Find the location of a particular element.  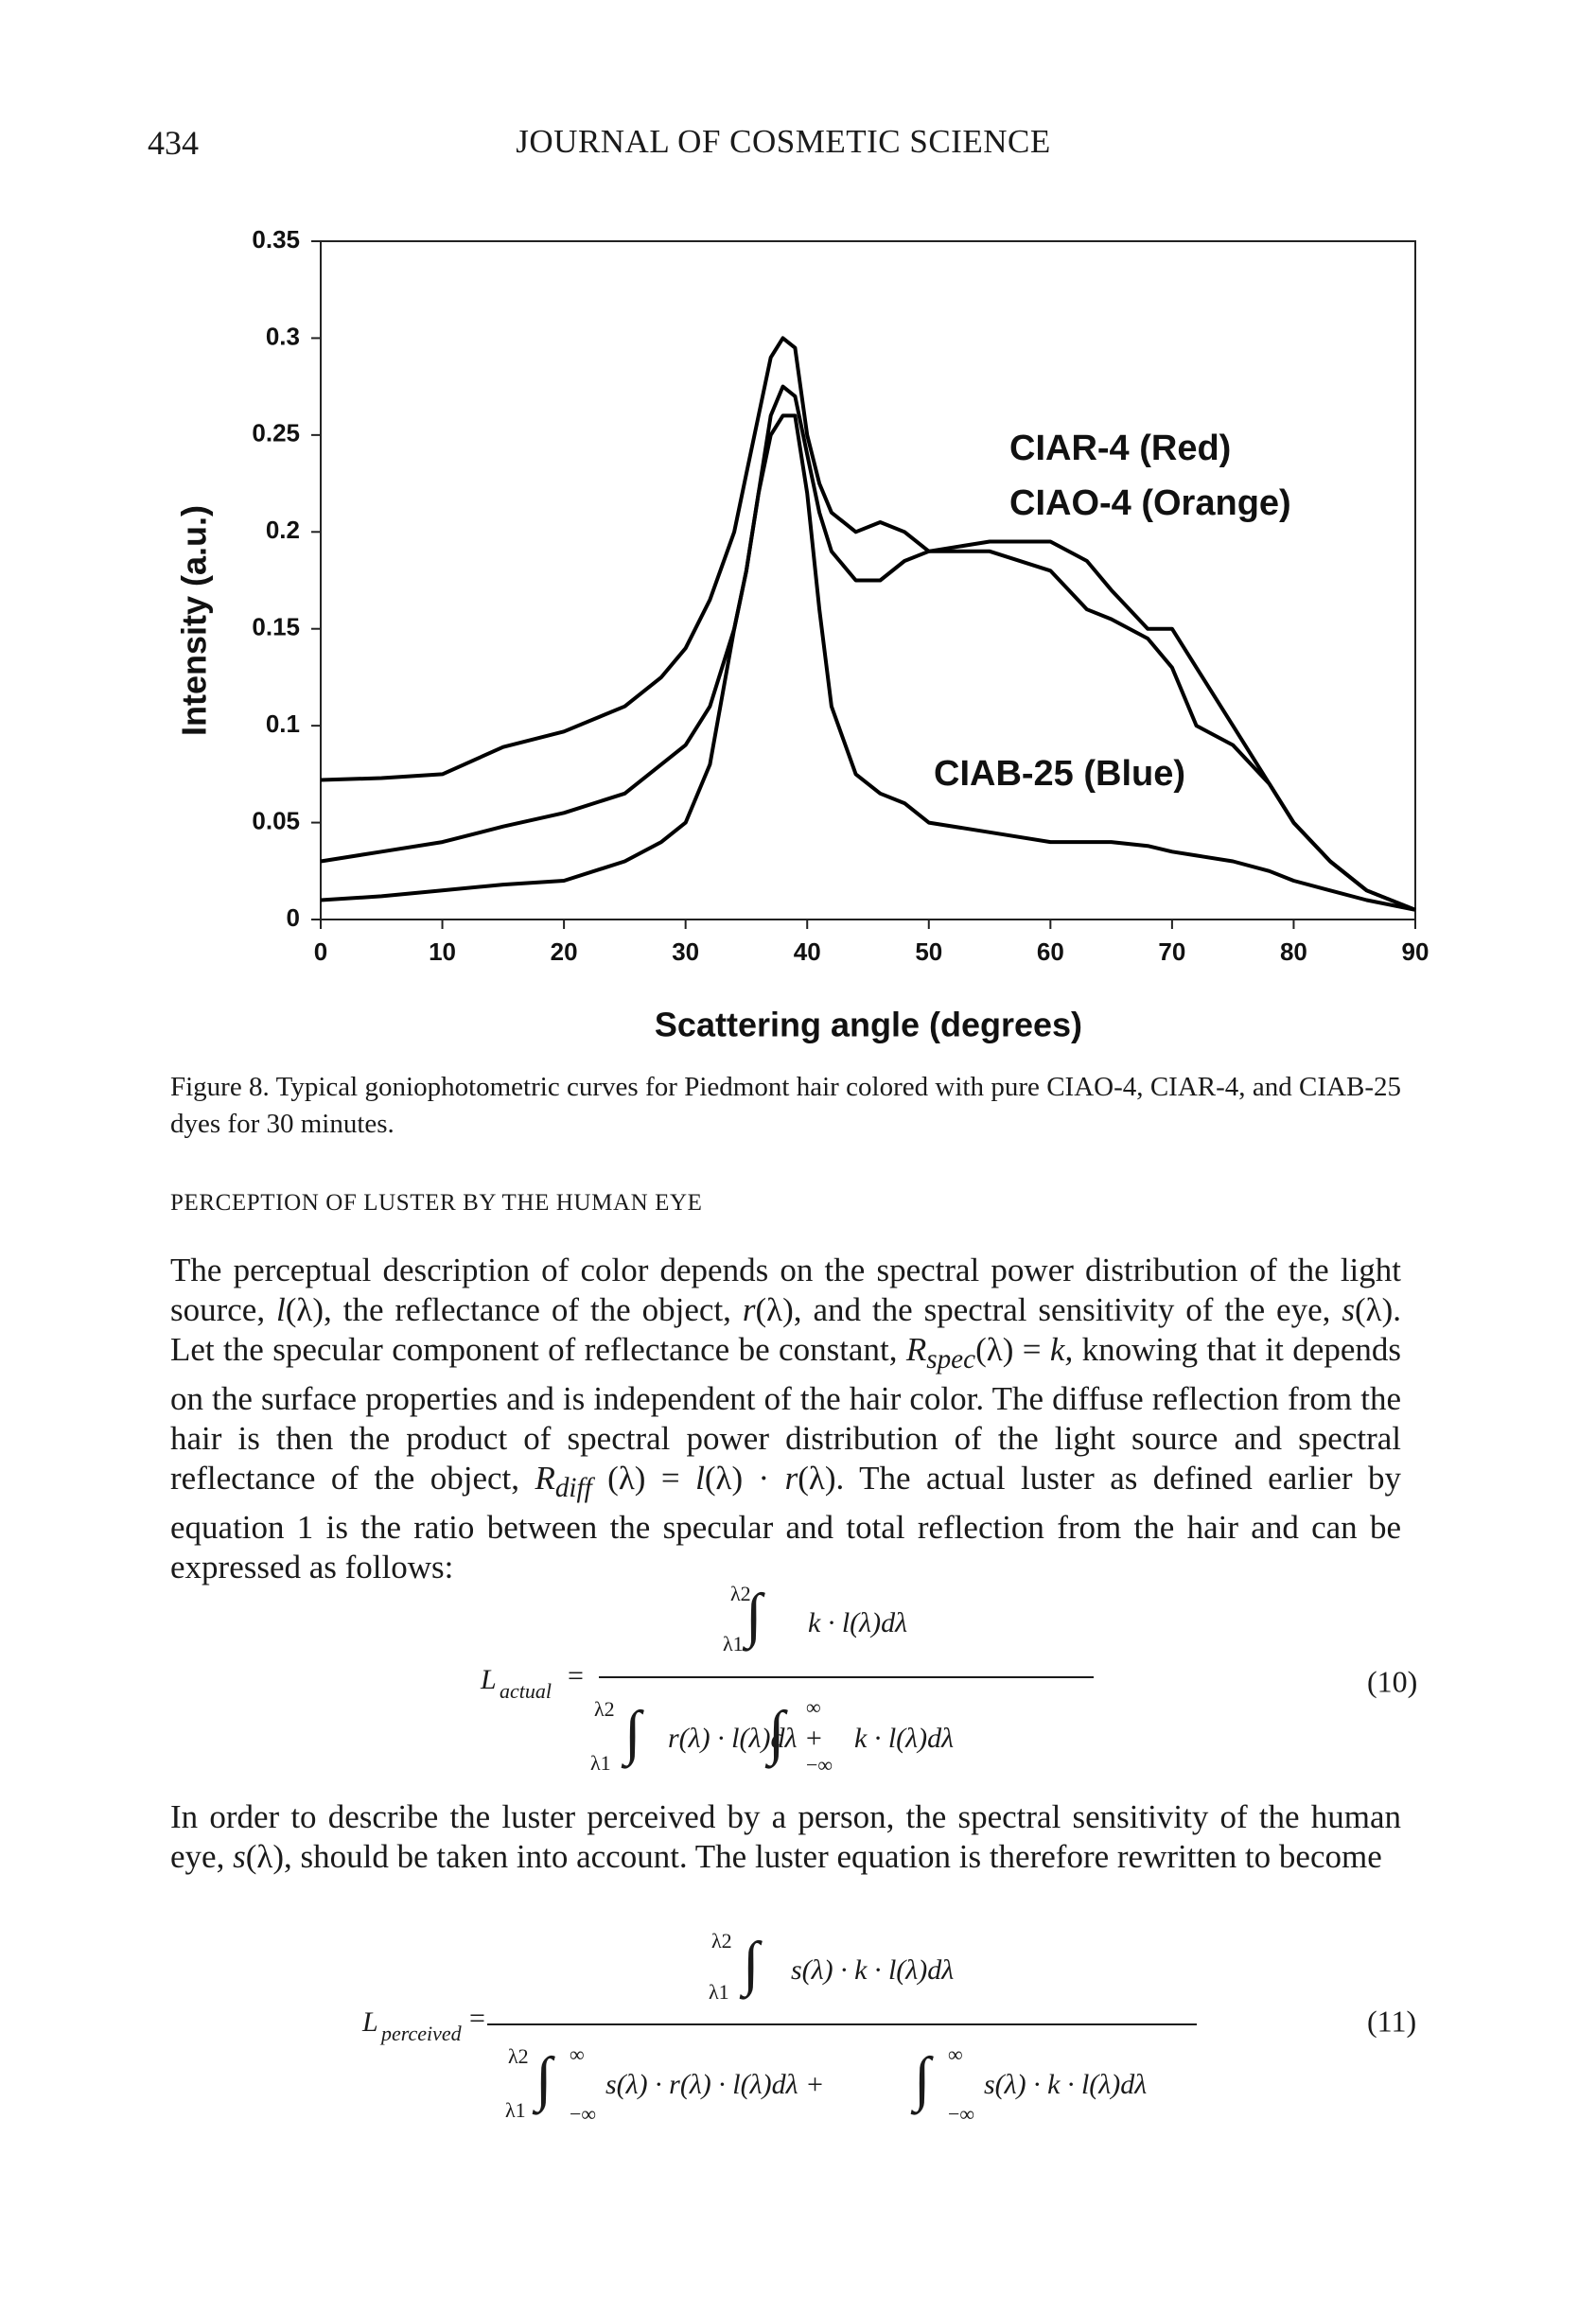

eq-numerator: s(λ) · k · l(λ)dλ is located at coordinates (872, 1970).